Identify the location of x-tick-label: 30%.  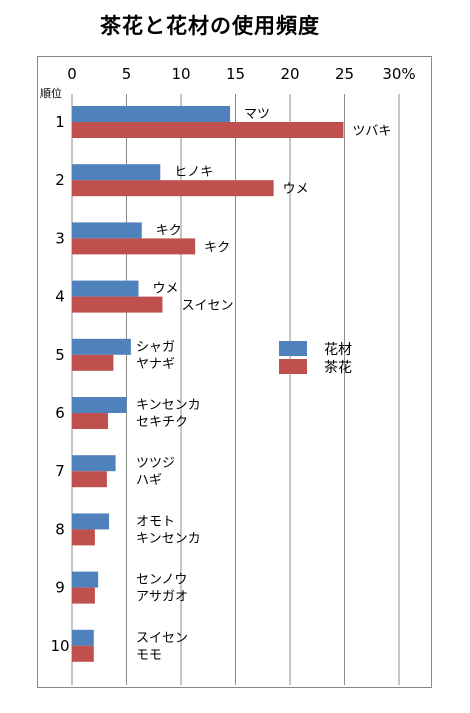
(398, 74).